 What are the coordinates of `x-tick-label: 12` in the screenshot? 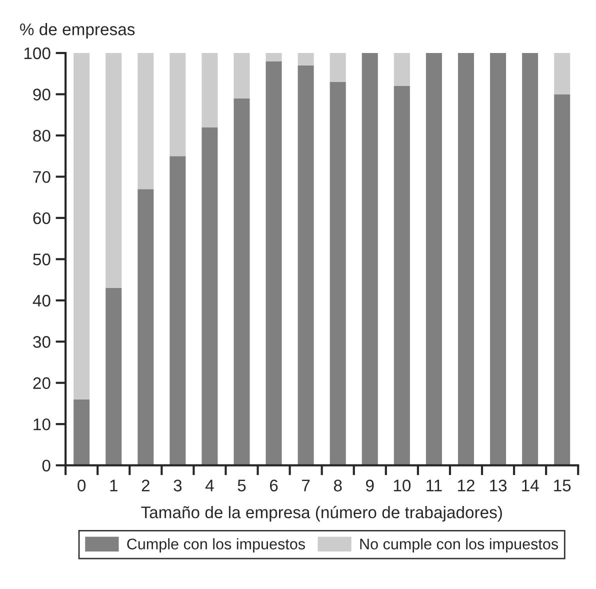 It's located at (466, 486).